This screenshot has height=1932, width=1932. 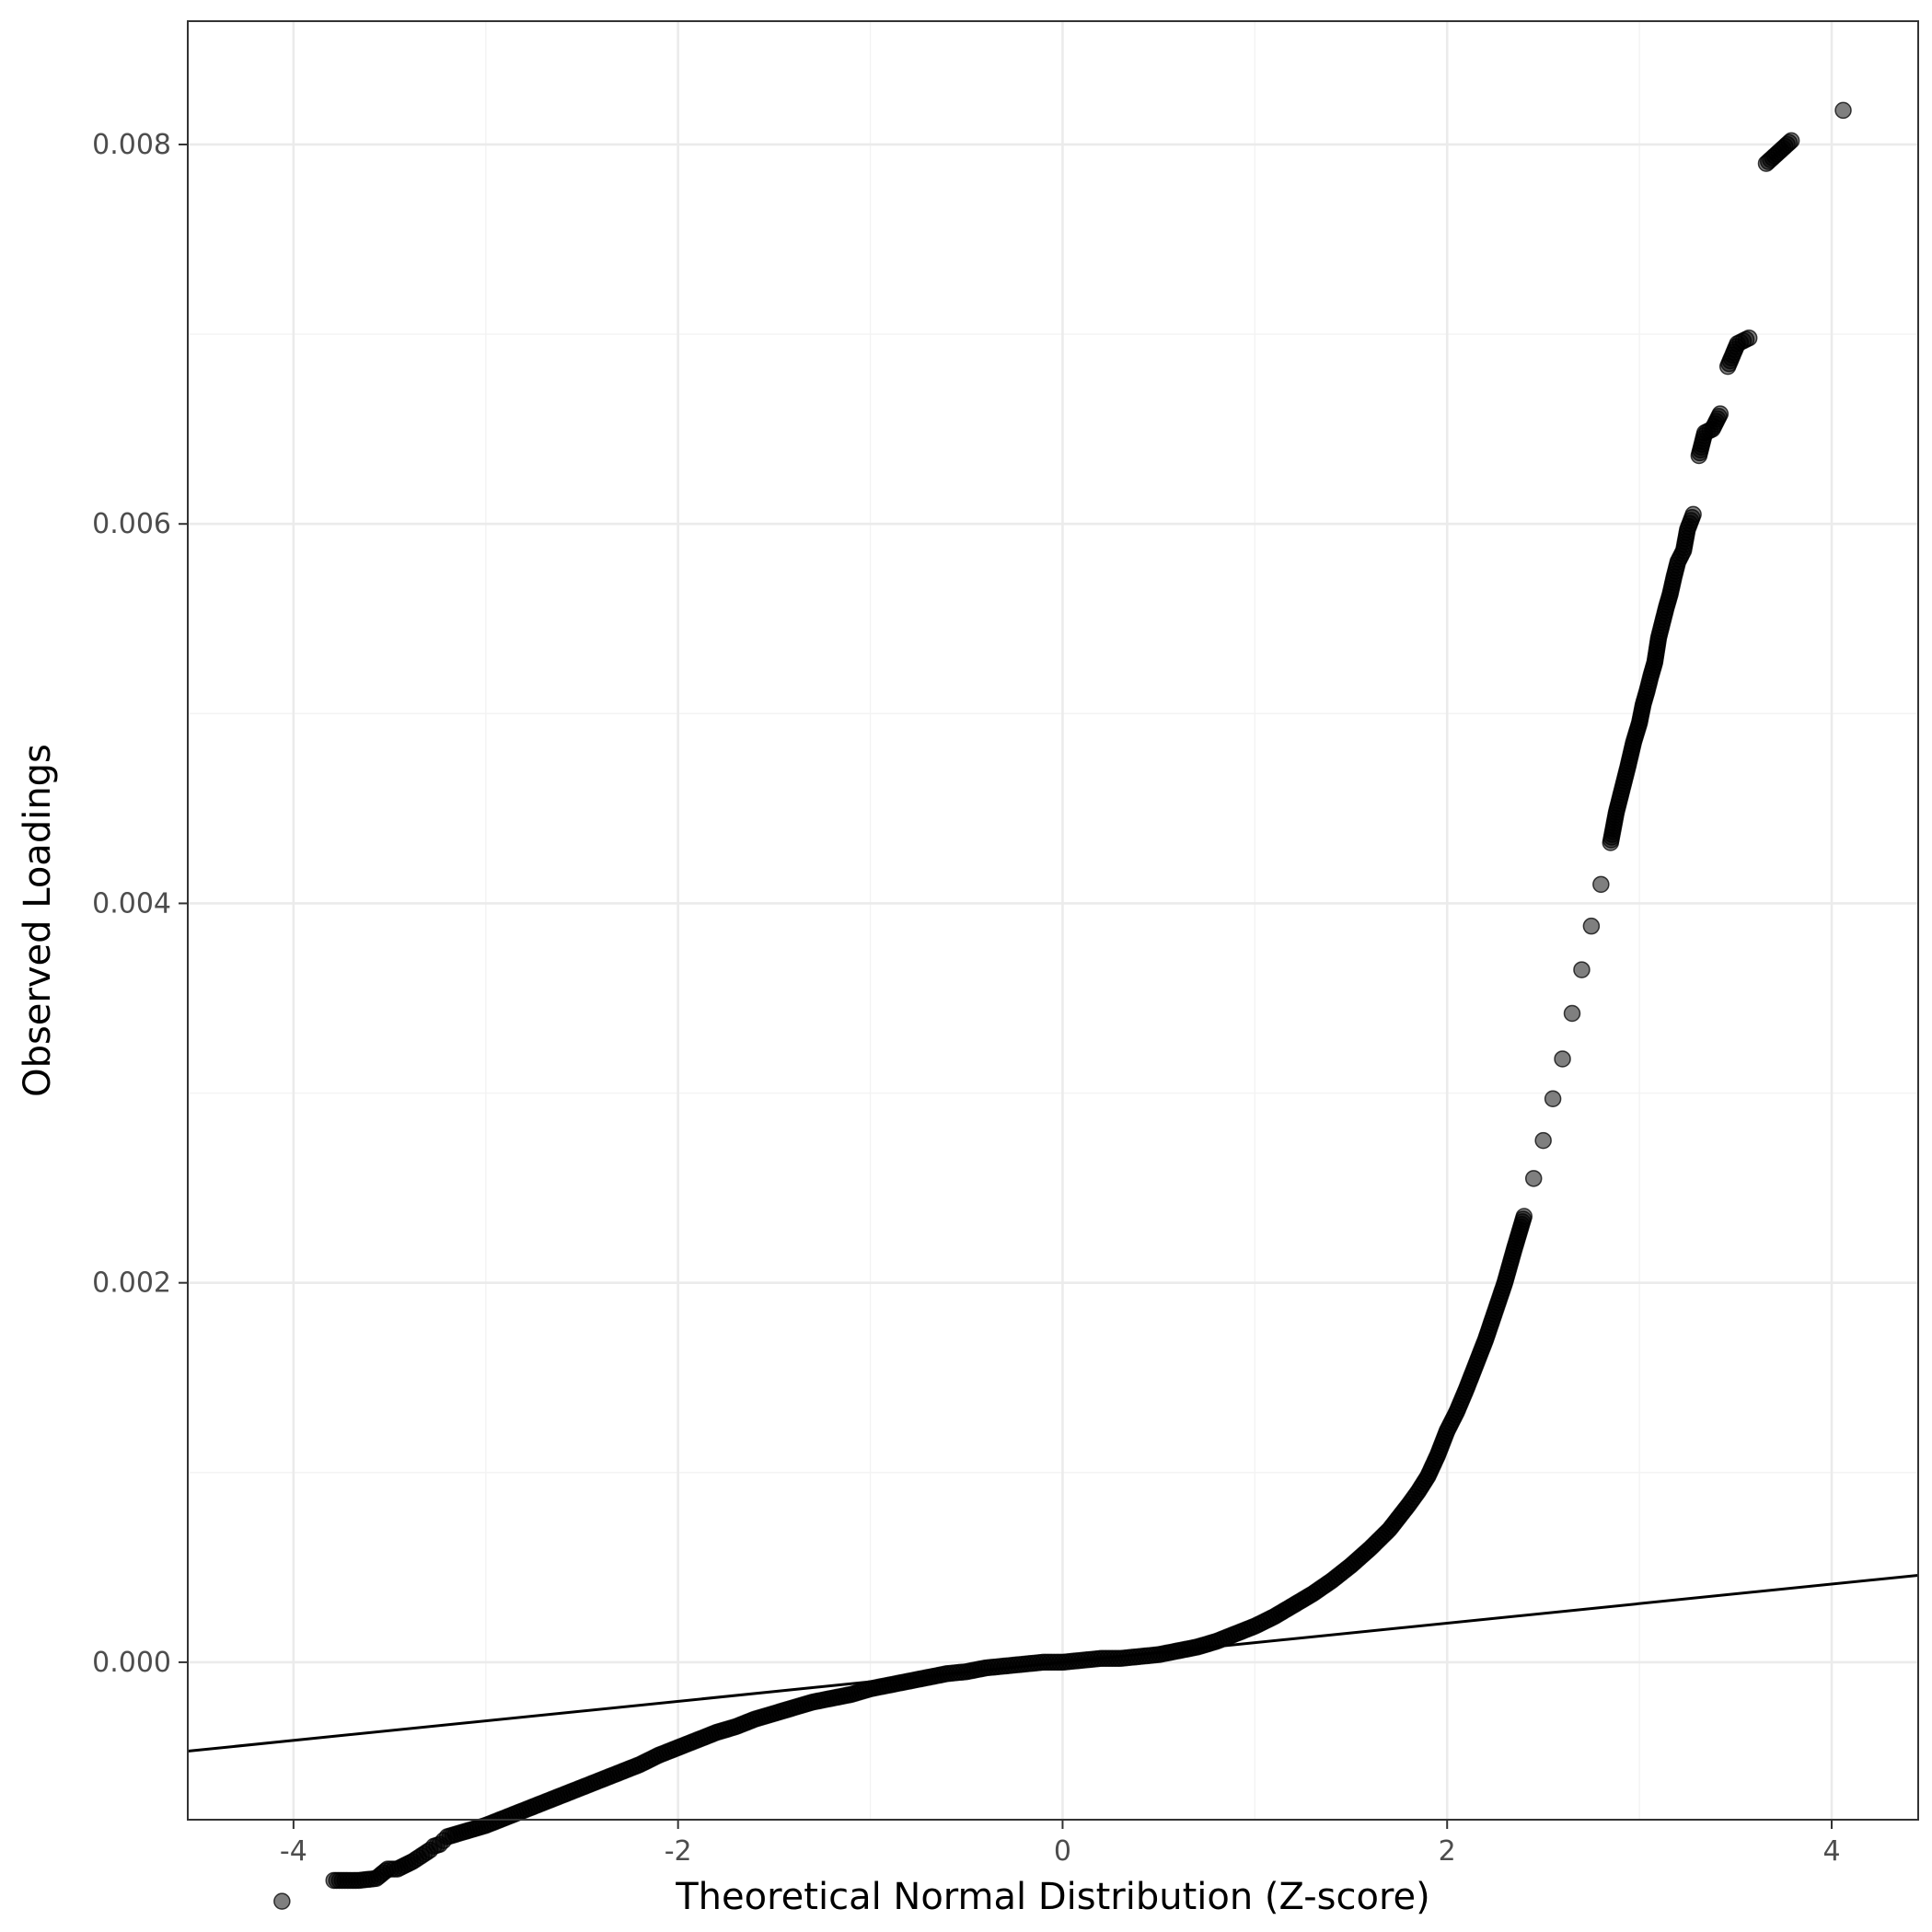 I want to click on y-axis: 0.000 0.002 0.004 0.006 0.008, so click(x=140, y=904).